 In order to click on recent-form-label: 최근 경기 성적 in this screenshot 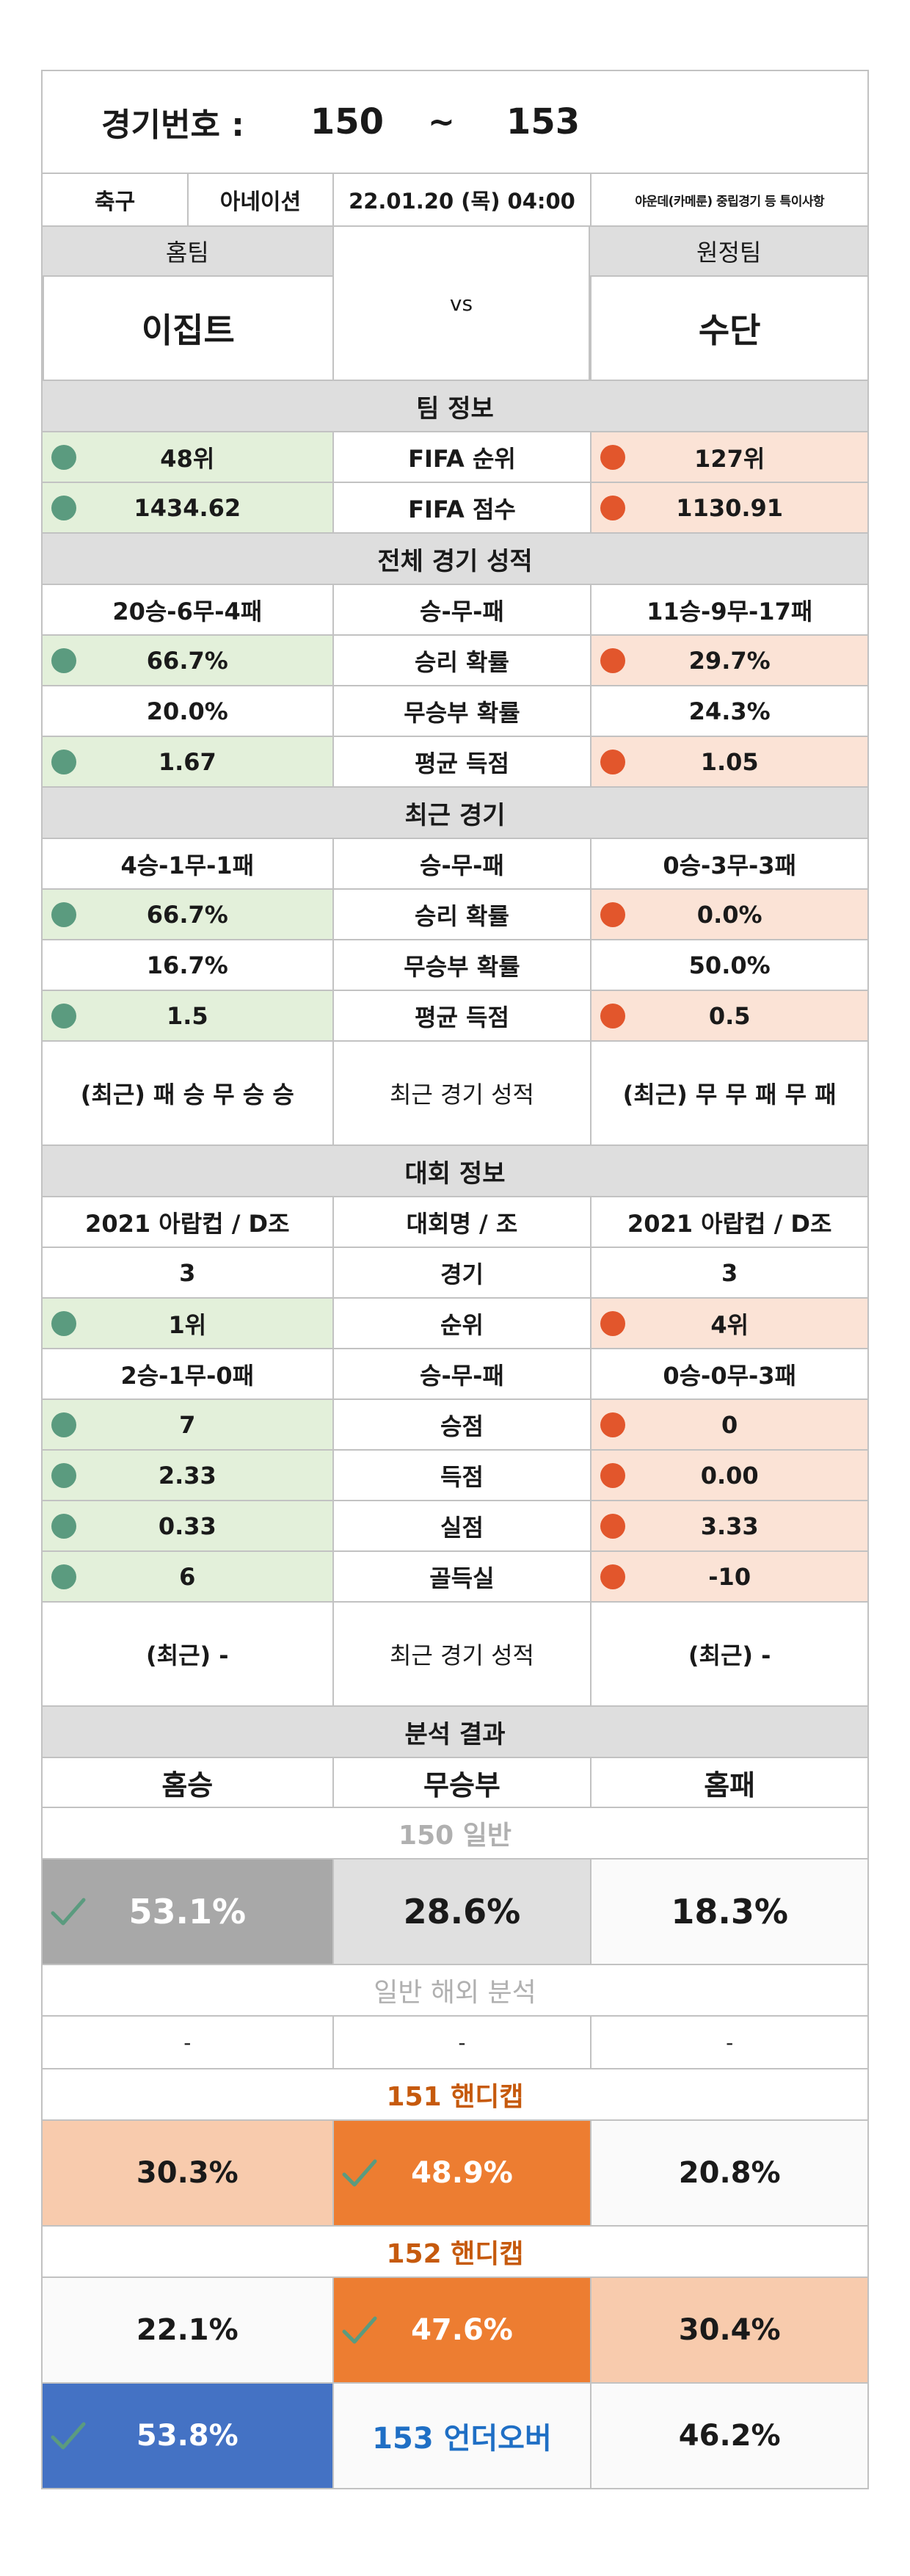, I will do `click(462, 1093)`.